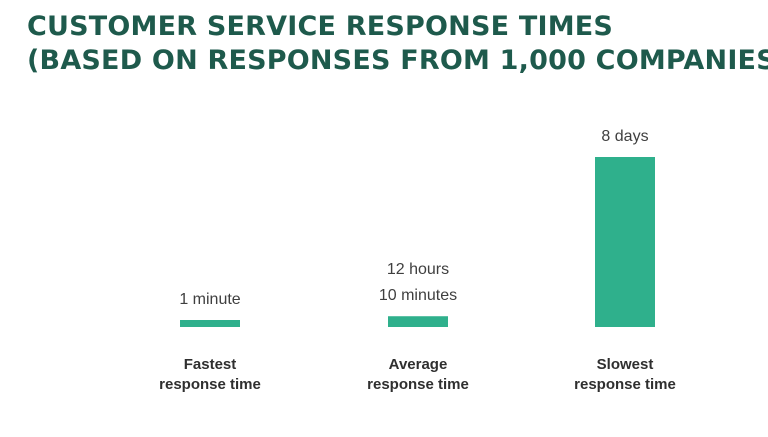 The width and height of the screenshot is (768, 437). I want to click on category-label-1-2: response time, so click(210, 384).